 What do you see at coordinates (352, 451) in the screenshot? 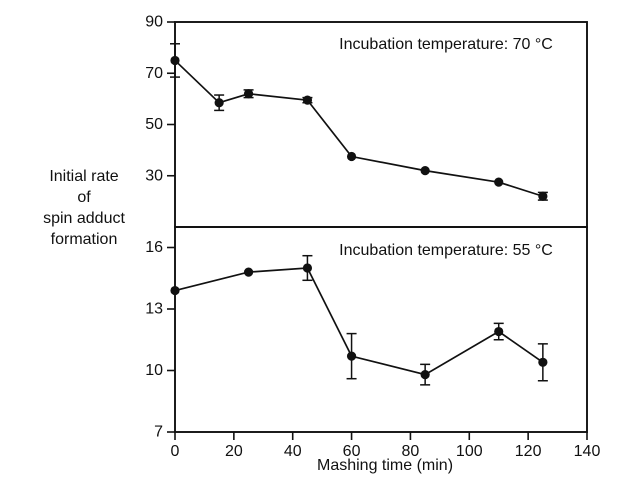
I see `tick-label: 60` at bounding box center [352, 451].